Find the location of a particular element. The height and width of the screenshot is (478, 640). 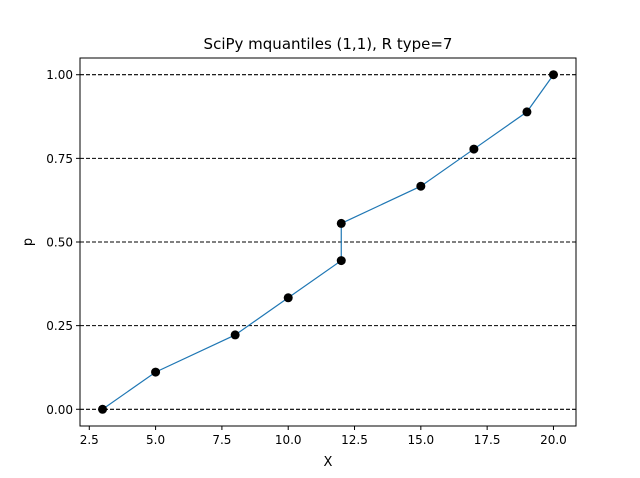

x-tick-label: 17.5 is located at coordinates (487, 440).